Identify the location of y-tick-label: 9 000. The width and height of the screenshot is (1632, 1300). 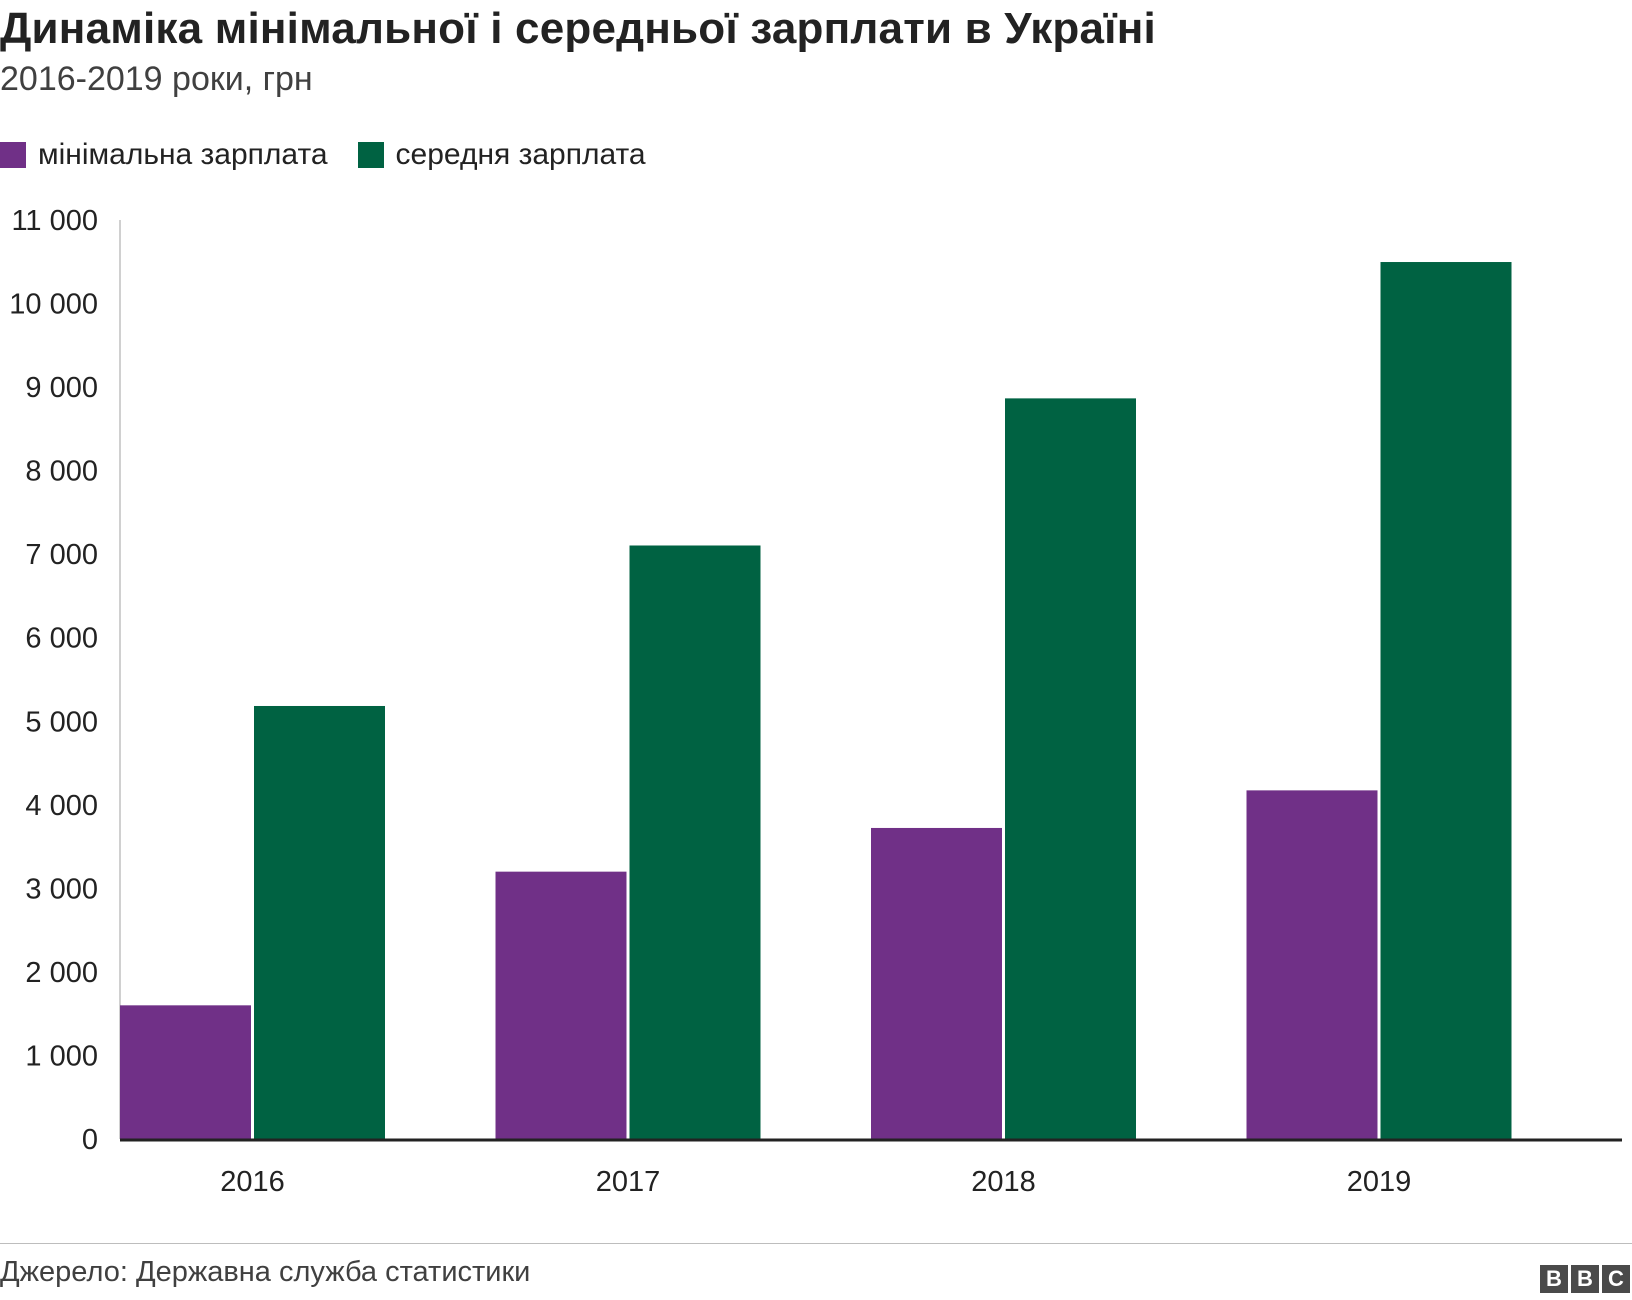
(61, 388).